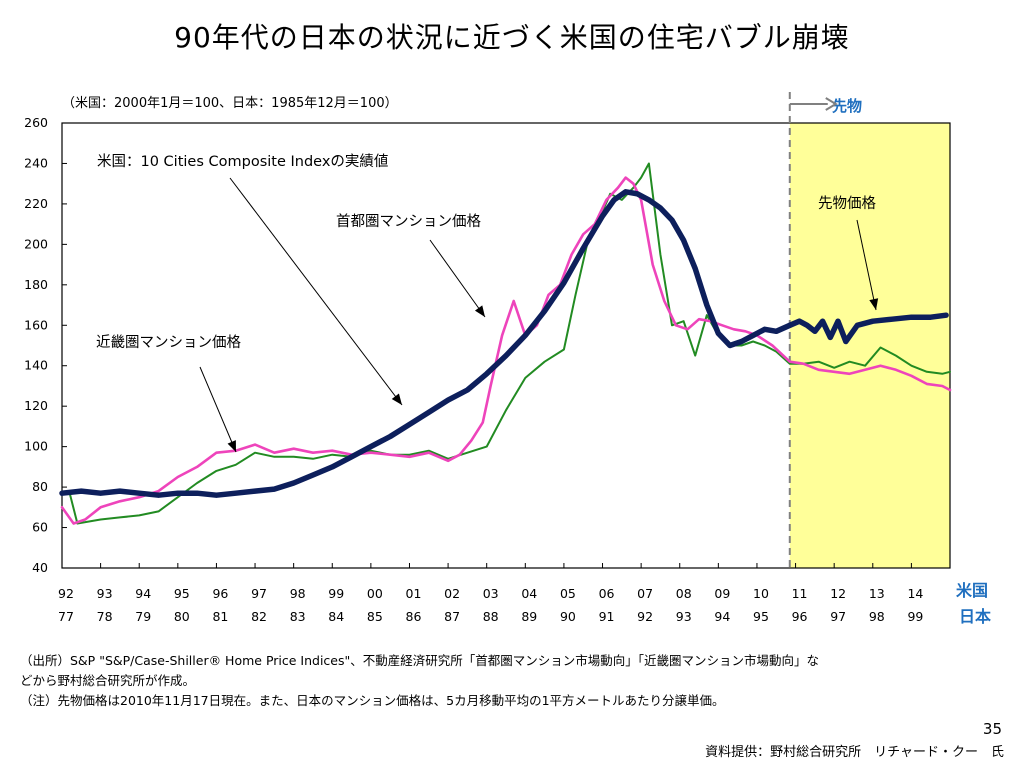 This screenshot has width=1024, height=768. I want to click on y-tick-label: 100, so click(36, 446).